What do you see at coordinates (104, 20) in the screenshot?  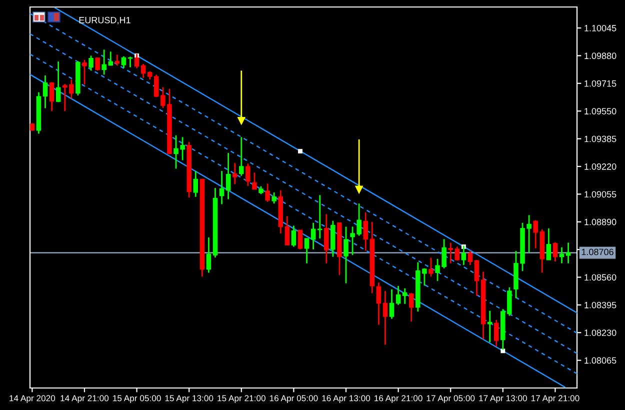 I see `text: EURUSD,H1` at bounding box center [104, 20].